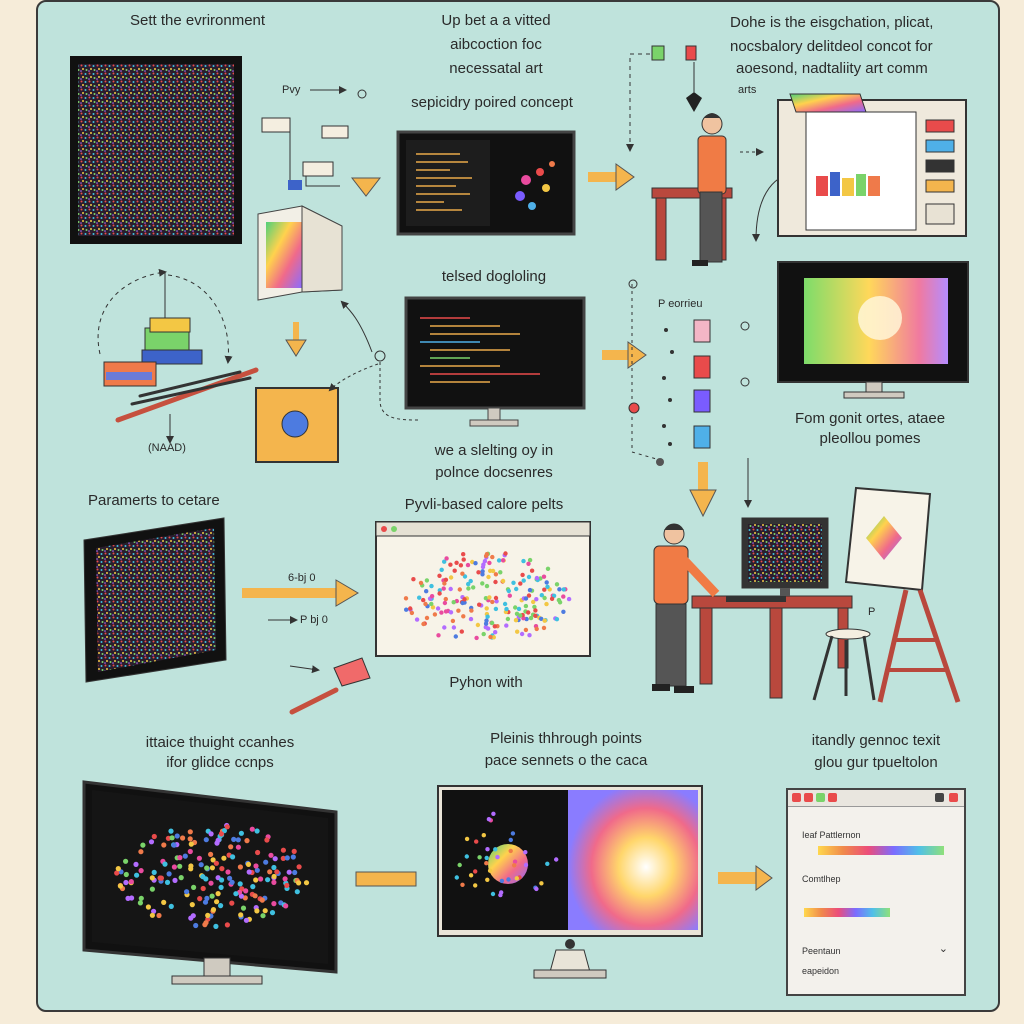 The height and width of the screenshot is (1024, 1024). I want to click on thought-line2: ifor glidce ccnps, so click(220, 762).